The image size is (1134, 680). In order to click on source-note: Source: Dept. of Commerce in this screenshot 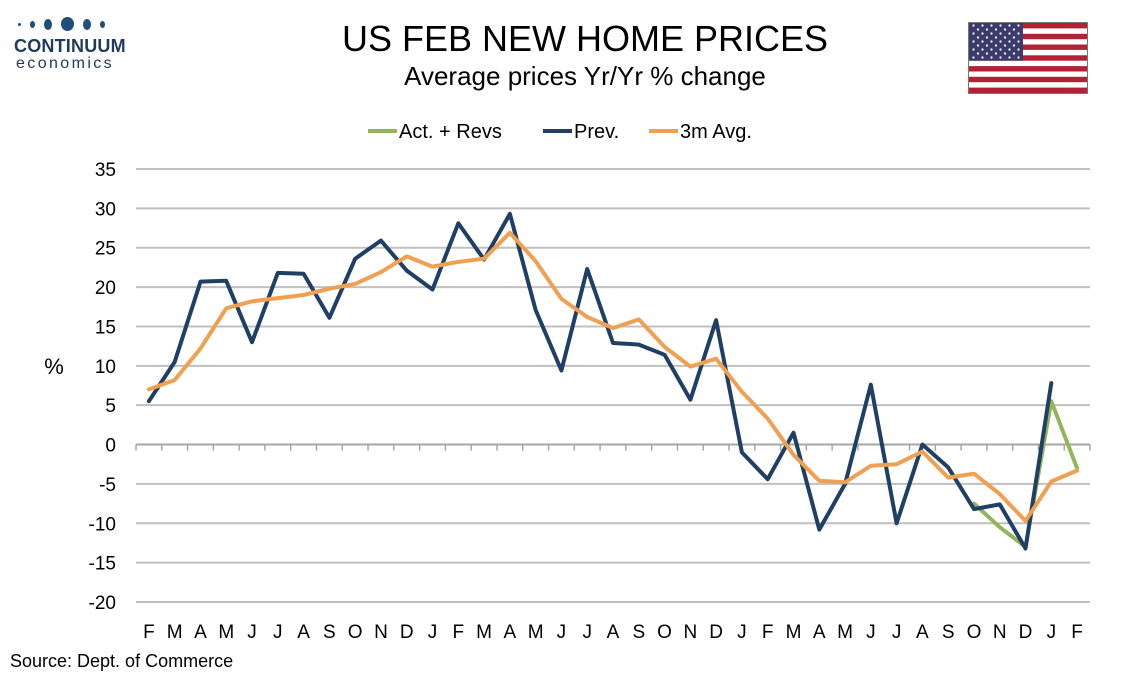, I will do `click(122, 661)`.